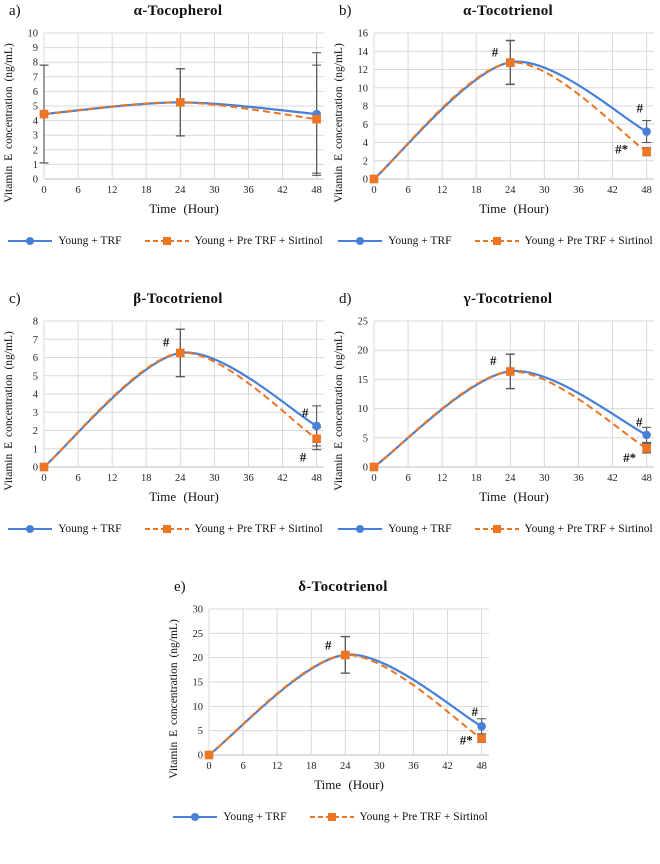 This screenshot has width=660, height=864. I want to click on chart-title: β-Tocotrienol, so click(178, 299).